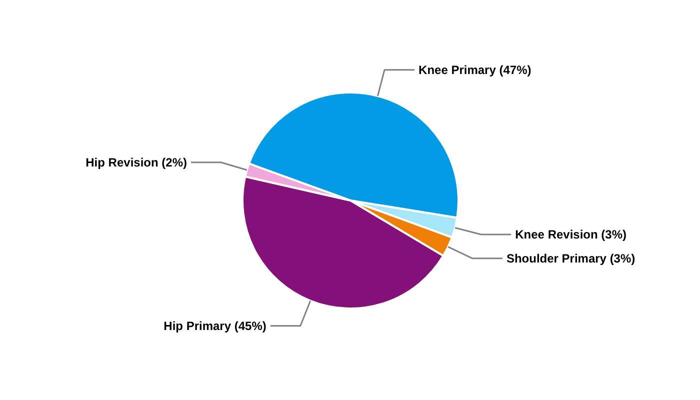  What do you see at coordinates (215, 325) in the screenshot?
I see `slice-label: Hip Primary (45%)` at bounding box center [215, 325].